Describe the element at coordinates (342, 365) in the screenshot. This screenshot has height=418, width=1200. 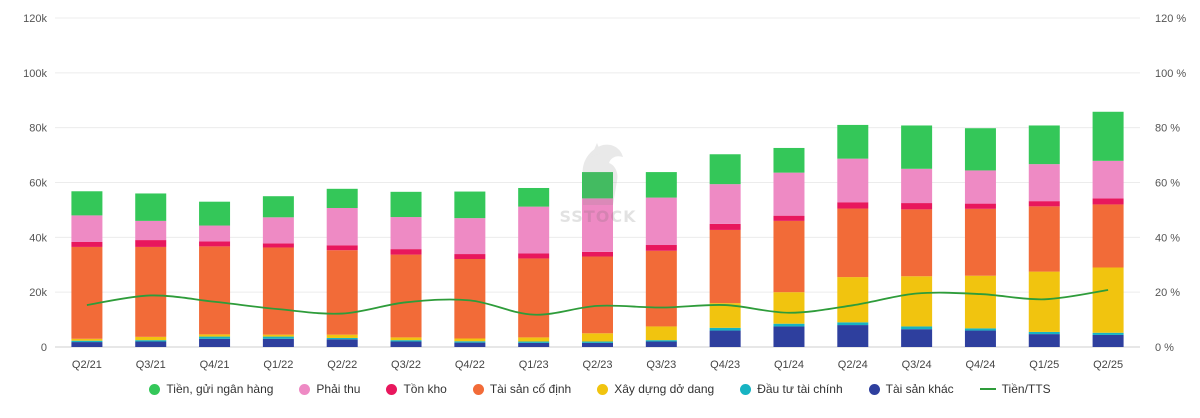
I see `x-tick-label: Q2/22` at that location.